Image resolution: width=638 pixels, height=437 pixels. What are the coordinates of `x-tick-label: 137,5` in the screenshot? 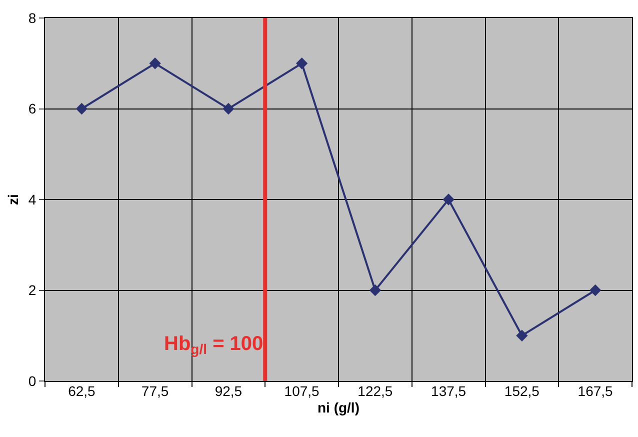 It's located at (448, 391).